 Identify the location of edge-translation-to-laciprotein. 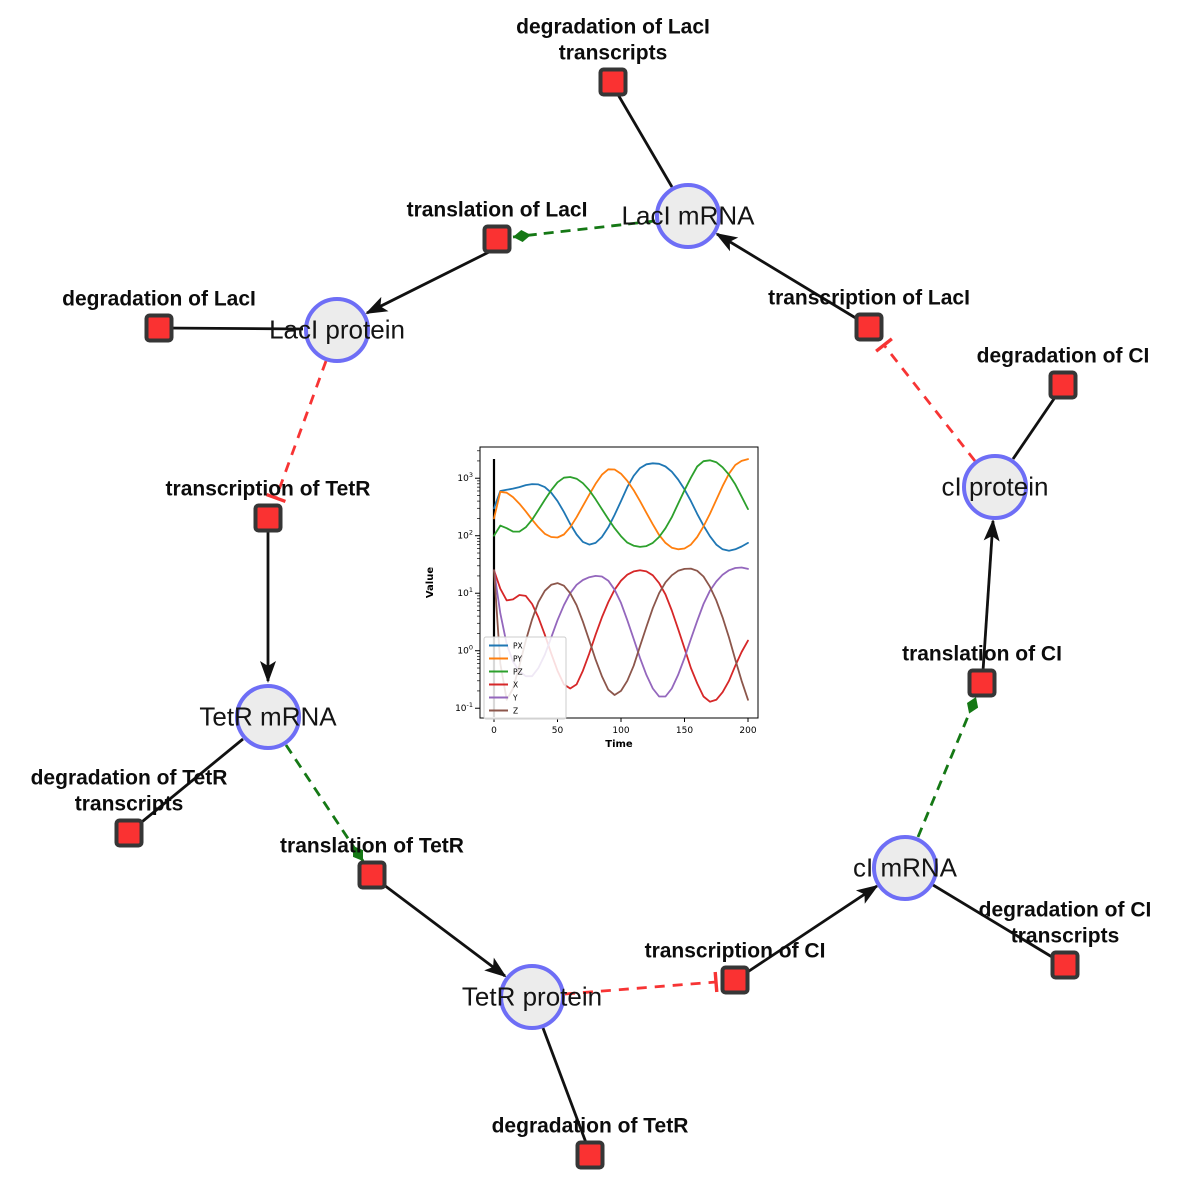
(427, 282).